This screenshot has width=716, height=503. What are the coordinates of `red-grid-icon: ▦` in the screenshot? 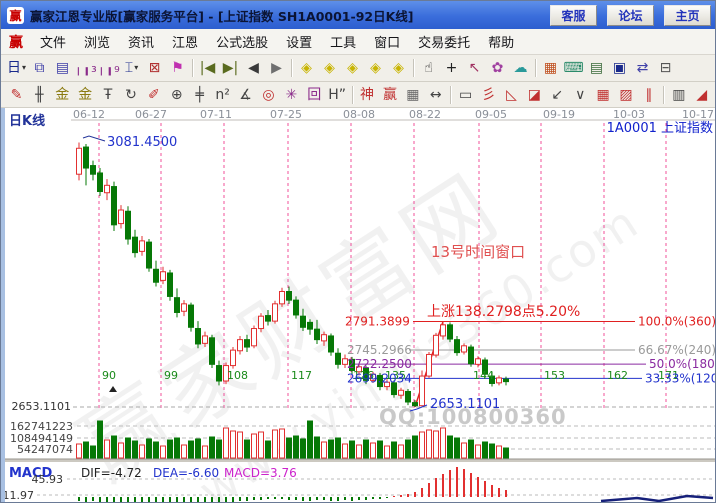 It's located at (603, 94).